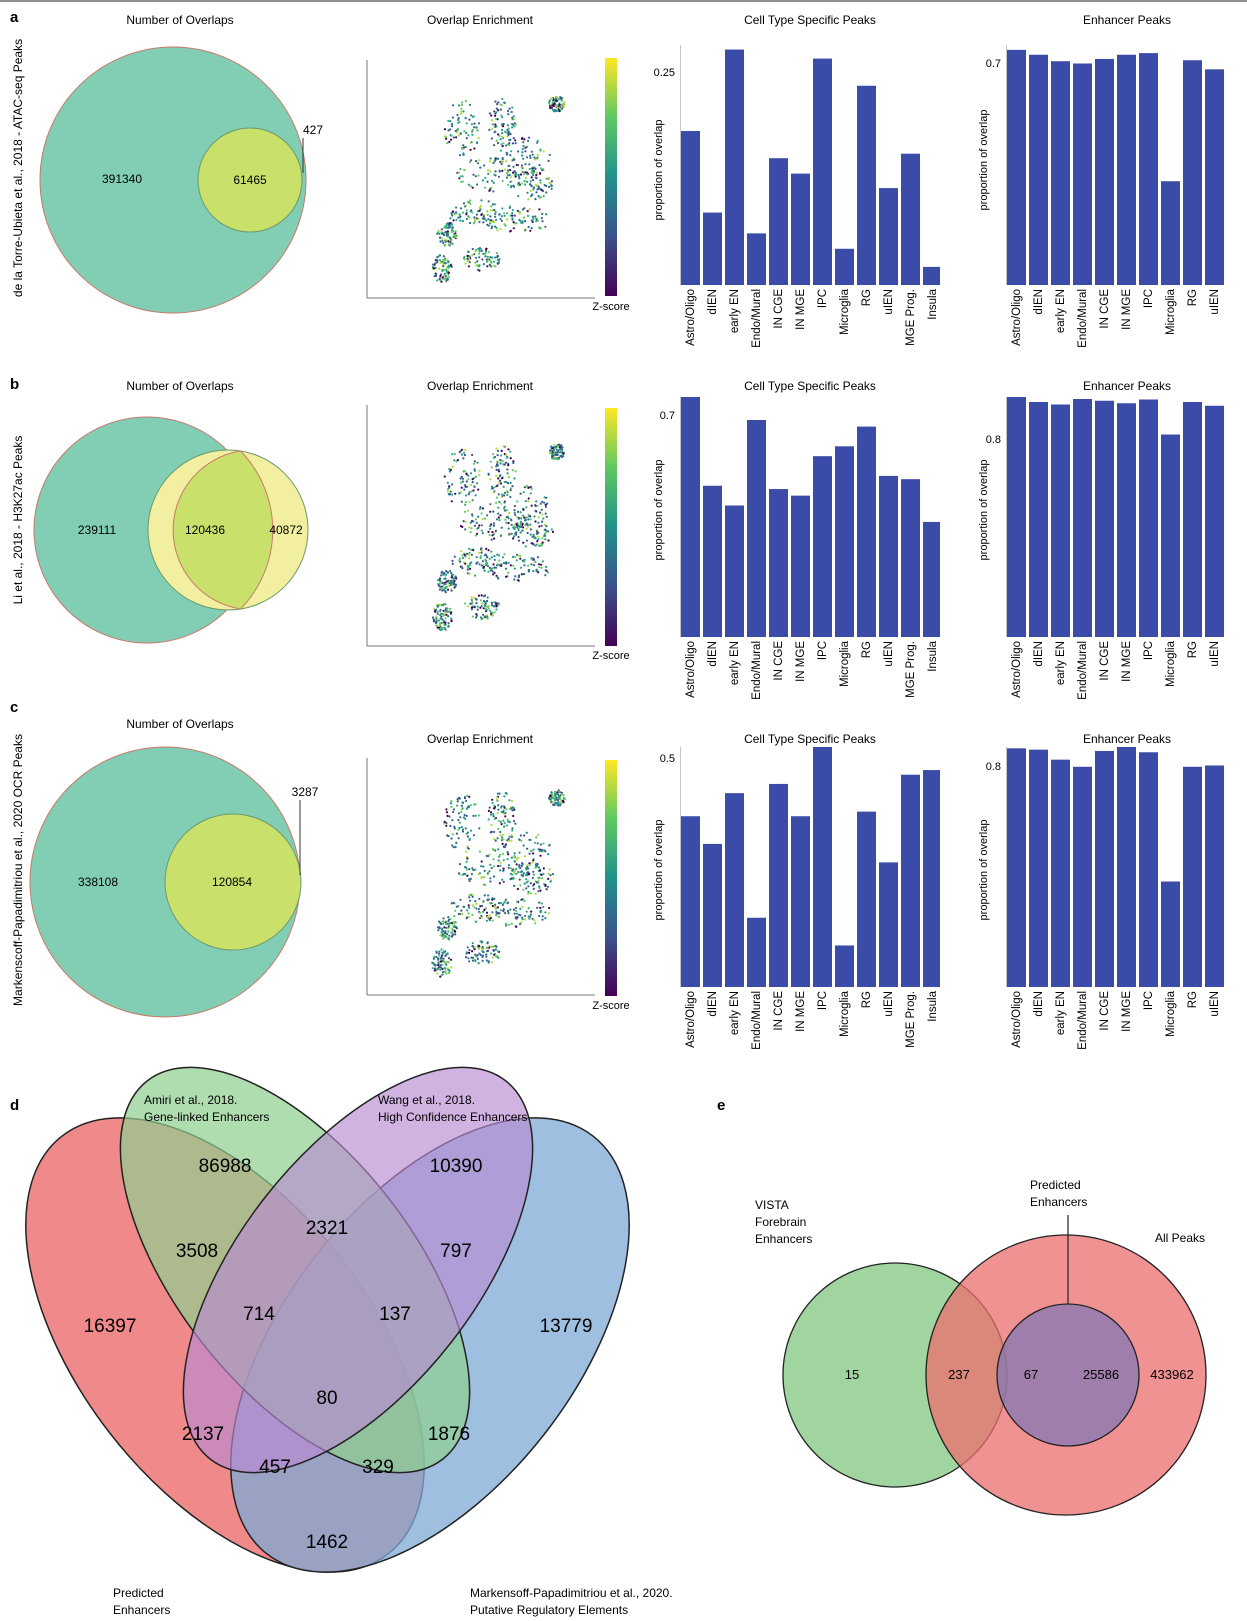  What do you see at coordinates (1149, 298) in the screenshot?
I see `x-tick-label: IPC` at bounding box center [1149, 298].